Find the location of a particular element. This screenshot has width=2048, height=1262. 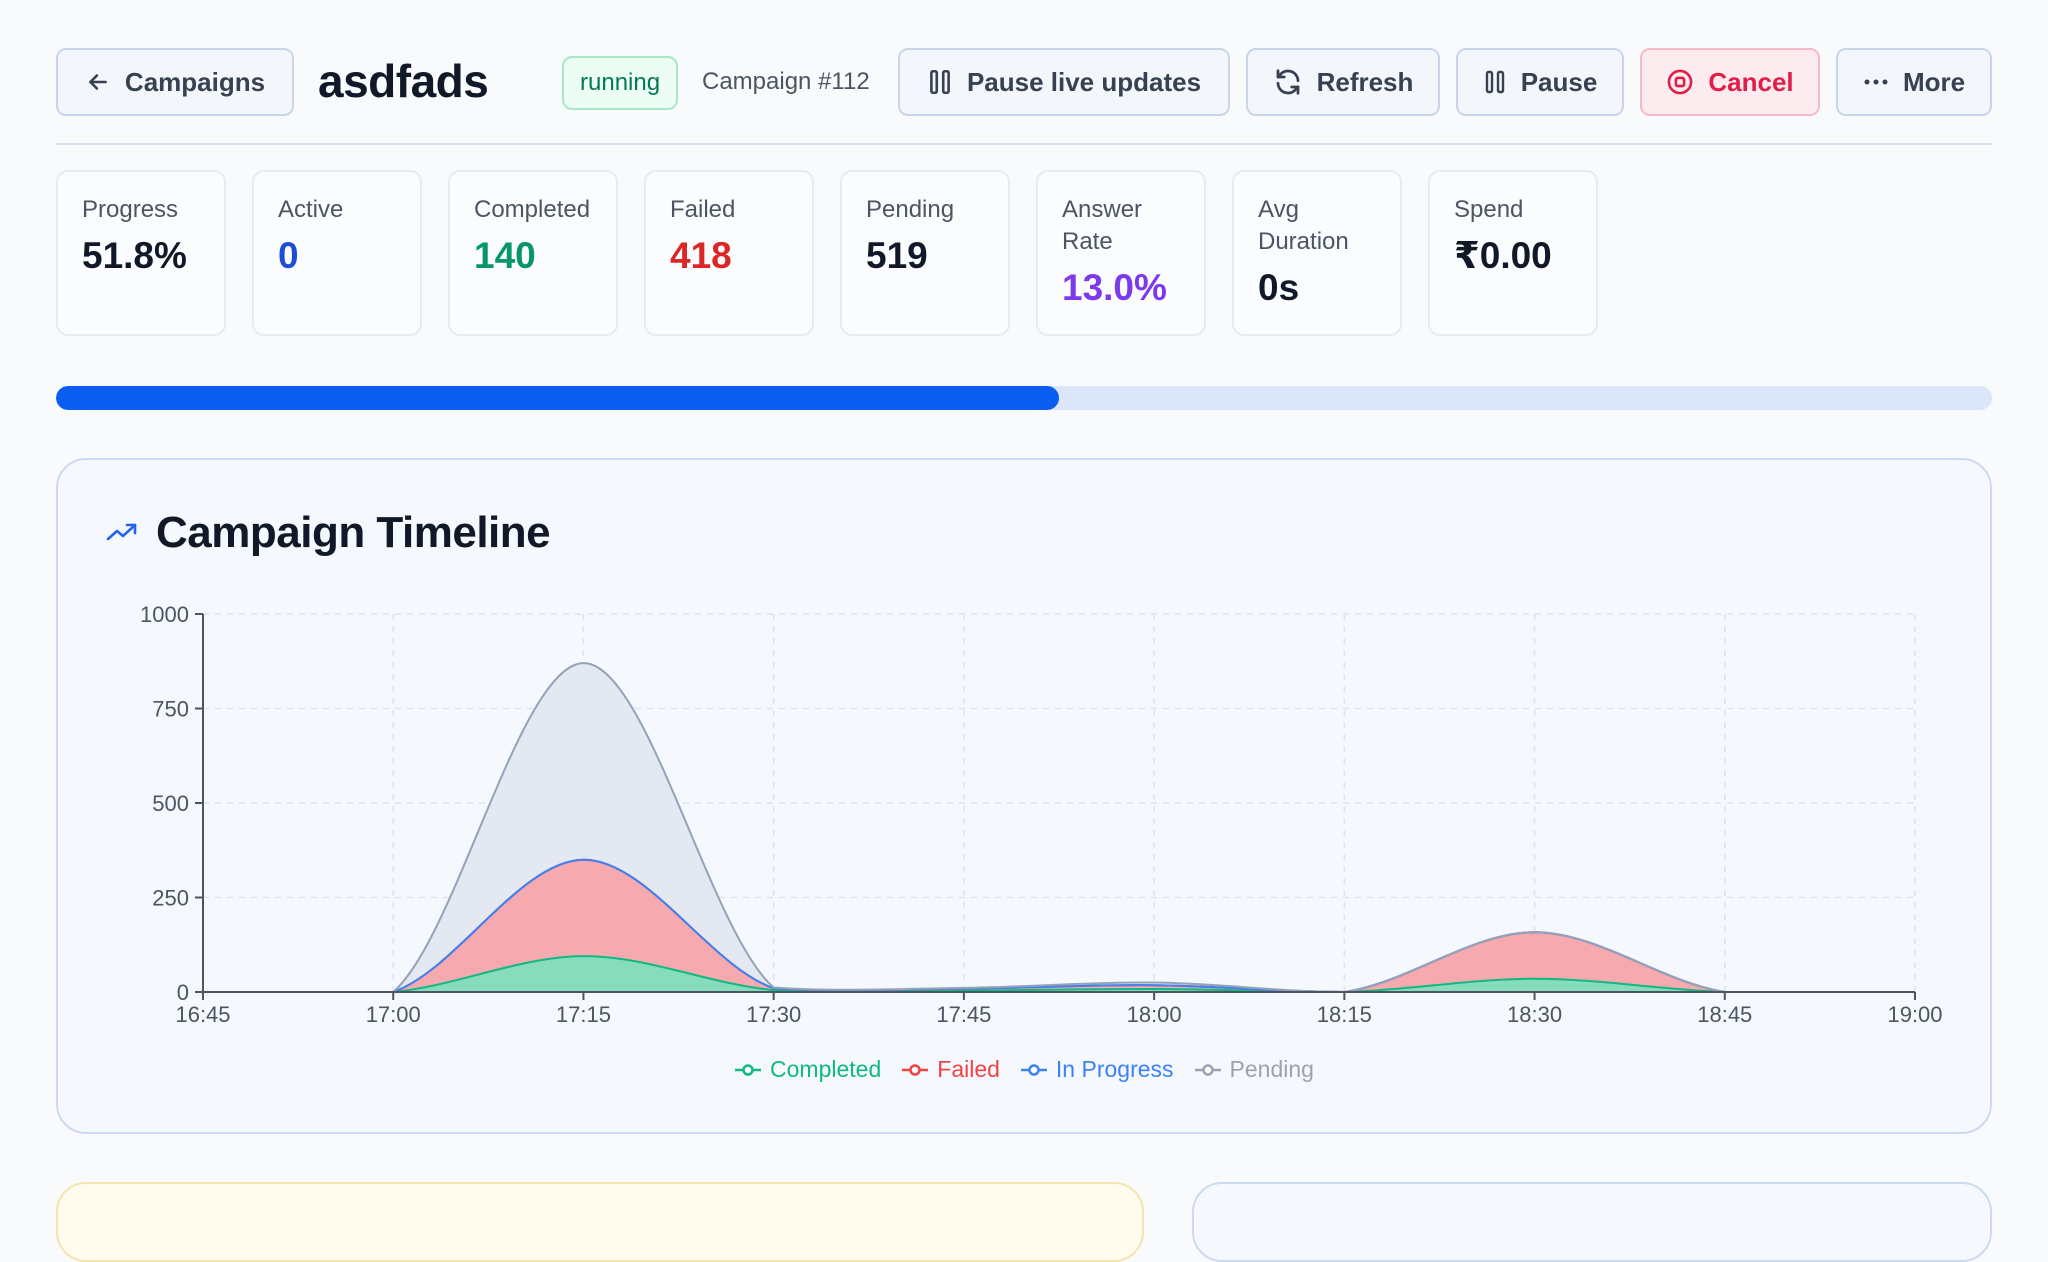

stat-value: 51.8% is located at coordinates (134, 255).